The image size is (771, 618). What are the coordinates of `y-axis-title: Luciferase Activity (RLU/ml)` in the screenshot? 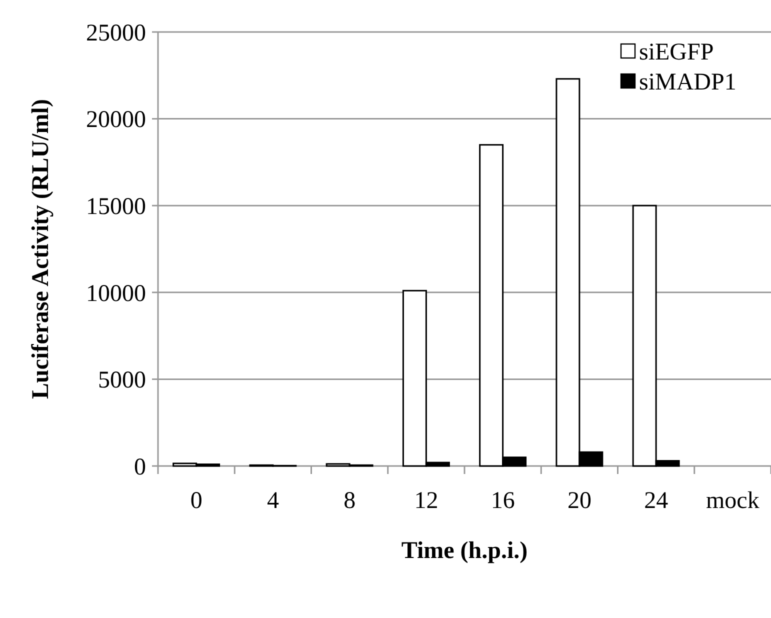 It's located at (41, 249).